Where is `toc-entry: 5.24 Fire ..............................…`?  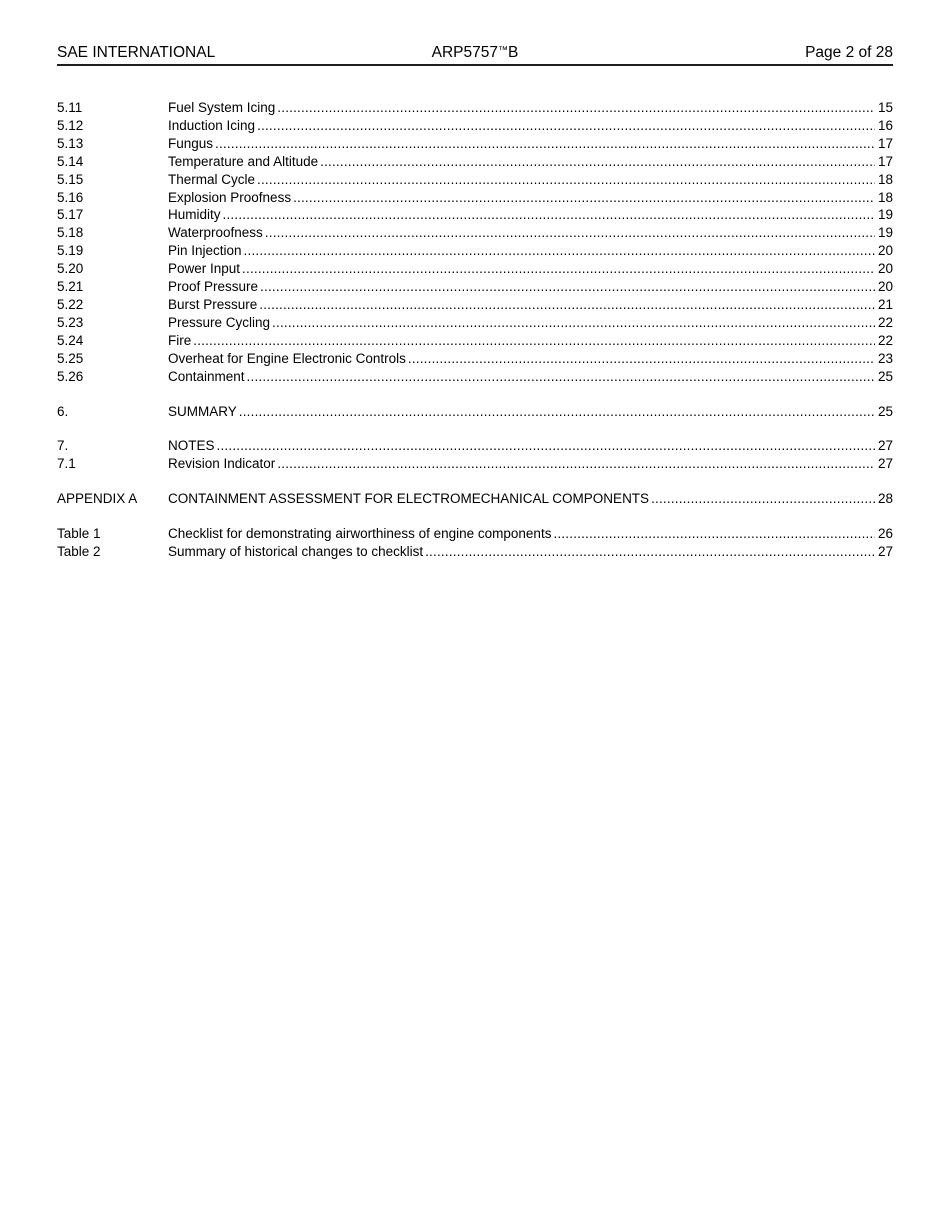 toc-entry: 5.24 Fire ..............................… is located at coordinates (475, 341).